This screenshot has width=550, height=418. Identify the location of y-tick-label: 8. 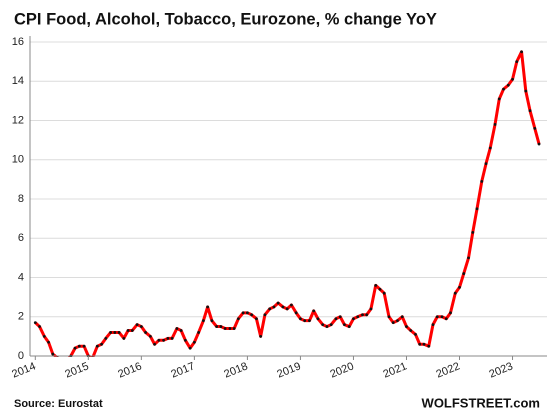
(21, 199).